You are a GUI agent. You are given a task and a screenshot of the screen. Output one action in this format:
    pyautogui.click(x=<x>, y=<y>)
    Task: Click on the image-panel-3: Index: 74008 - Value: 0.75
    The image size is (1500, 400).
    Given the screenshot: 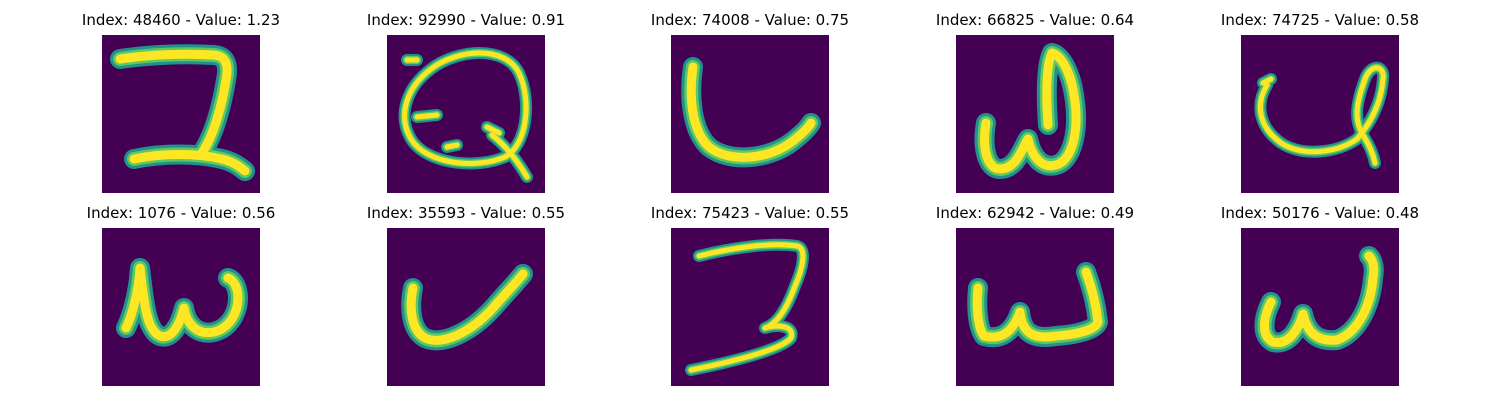 What is the action you would take?
    pyautogui.click(x=750, y=102)
    